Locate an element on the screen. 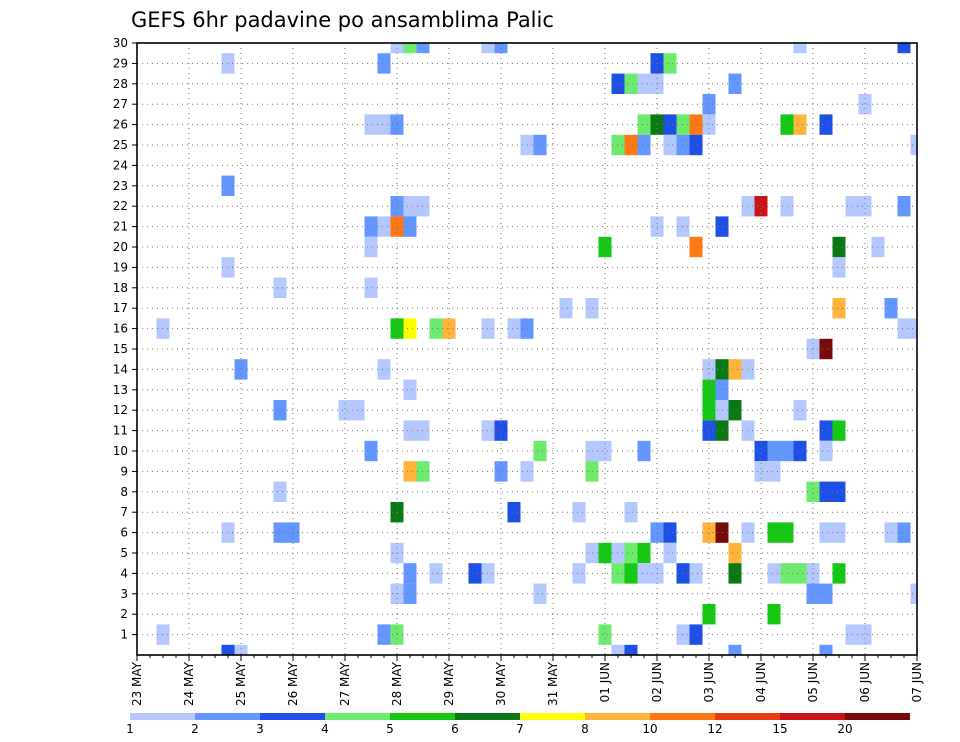 Image resolution: width=960 pixels, height=742 pixels. y-tick-label: 10 is located at coordinates (120, 451).